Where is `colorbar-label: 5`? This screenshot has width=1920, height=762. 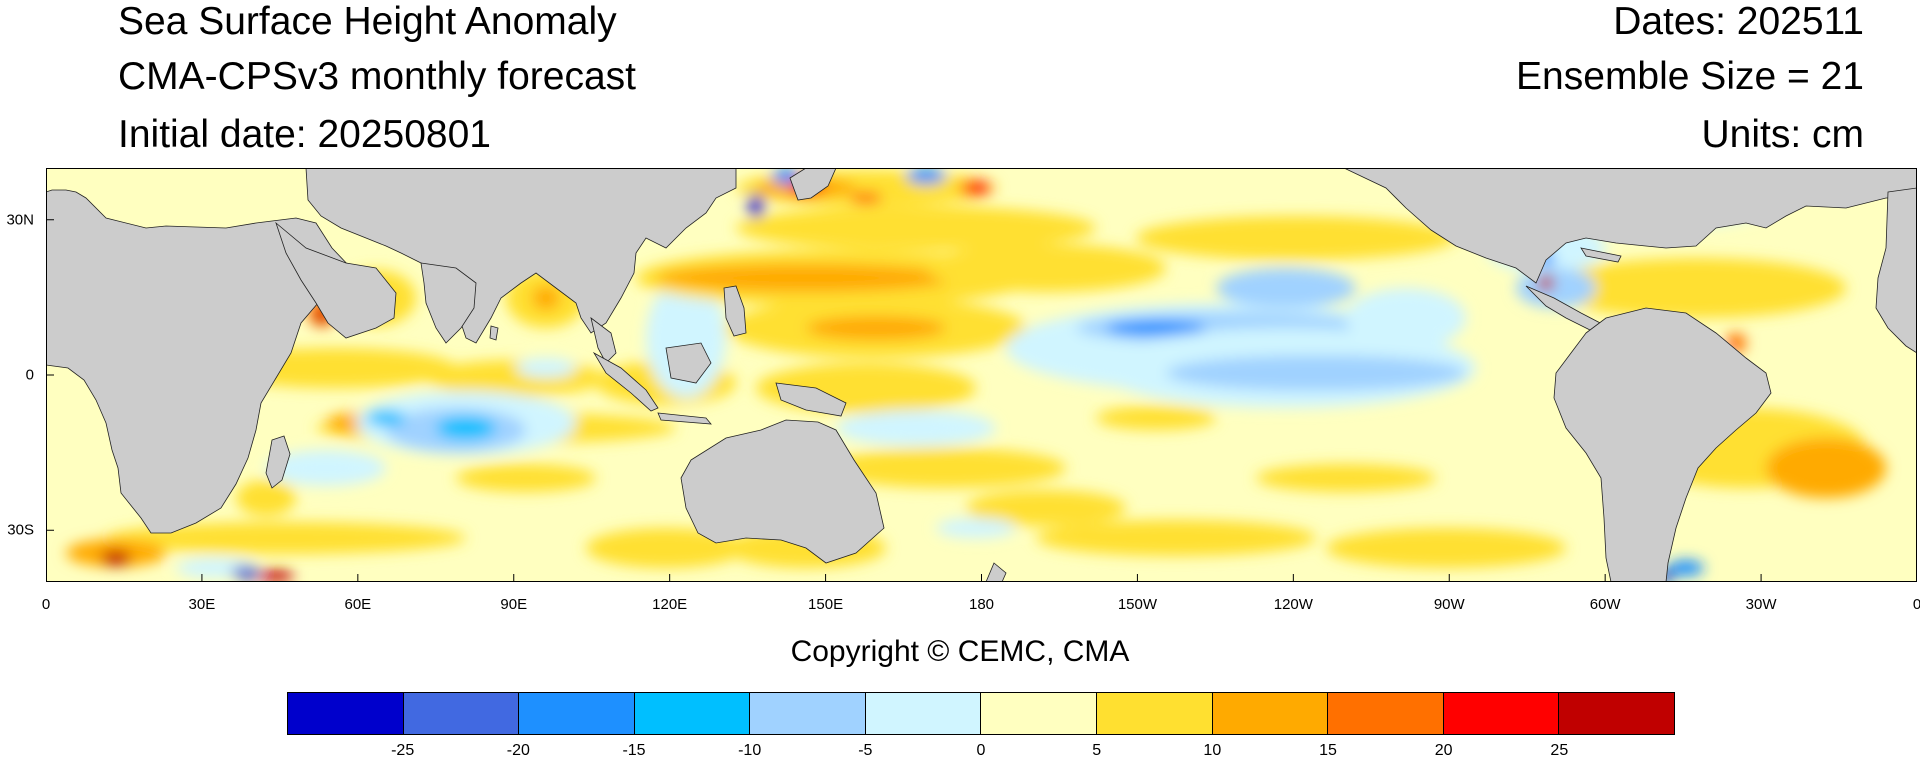
colorbar-label: 5 is located at coordinates (1097, 750).